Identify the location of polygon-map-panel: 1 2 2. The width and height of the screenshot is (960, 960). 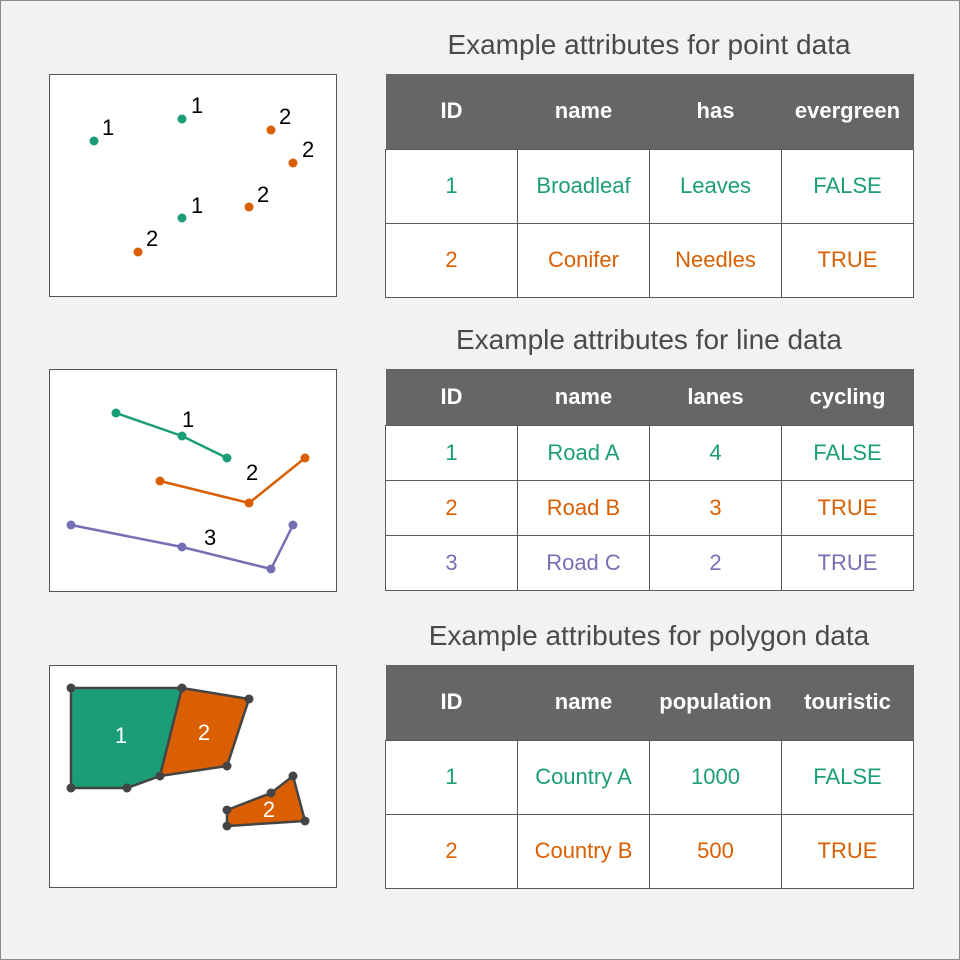
(193, 776).